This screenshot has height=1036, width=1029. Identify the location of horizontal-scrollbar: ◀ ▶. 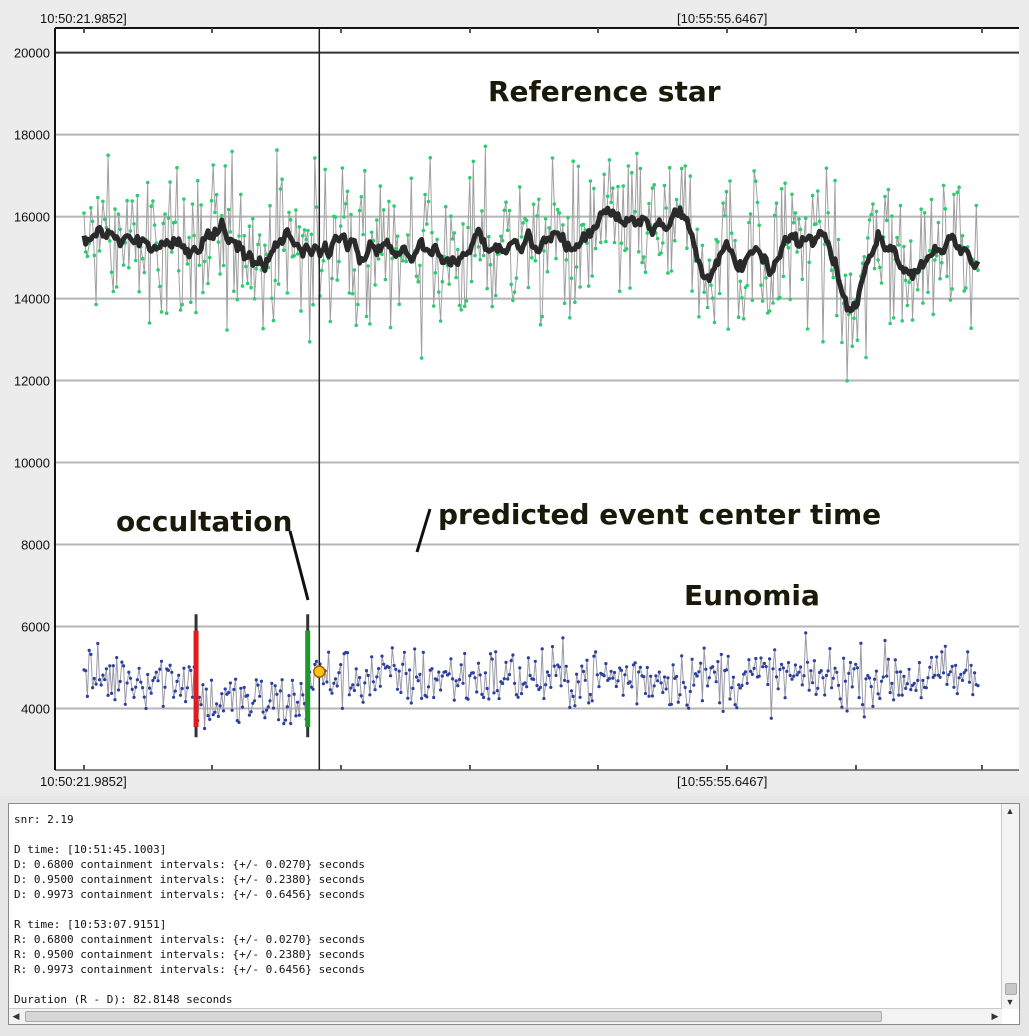
(505, 1016).